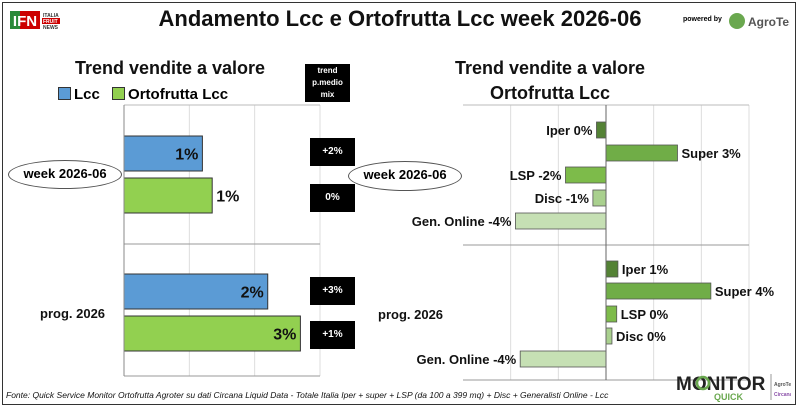 The width and height of the screenshot is (800, 409). What do you see at coordinates (65, 174) in the screenshot?
I see `category-week-left: week 2026-06` at bounding box center [65, 174].